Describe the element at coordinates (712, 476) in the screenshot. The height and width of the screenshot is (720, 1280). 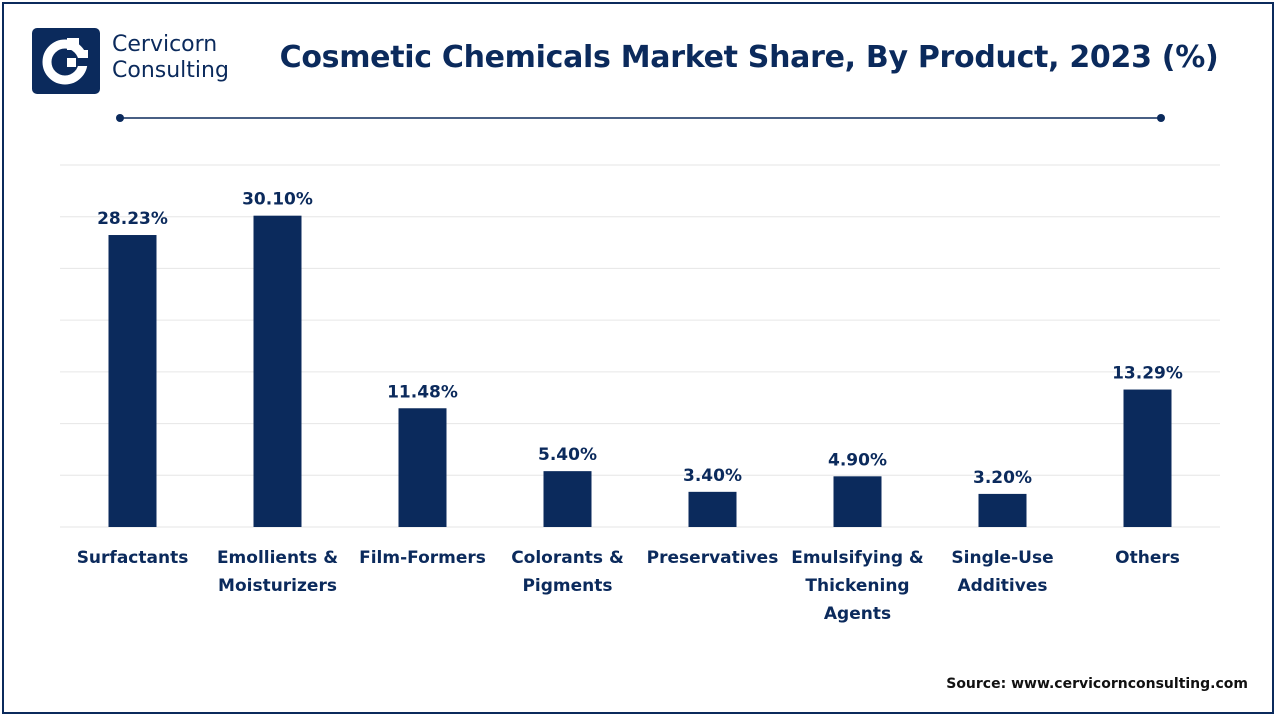
I see `data-label: 3.40%` at that location.